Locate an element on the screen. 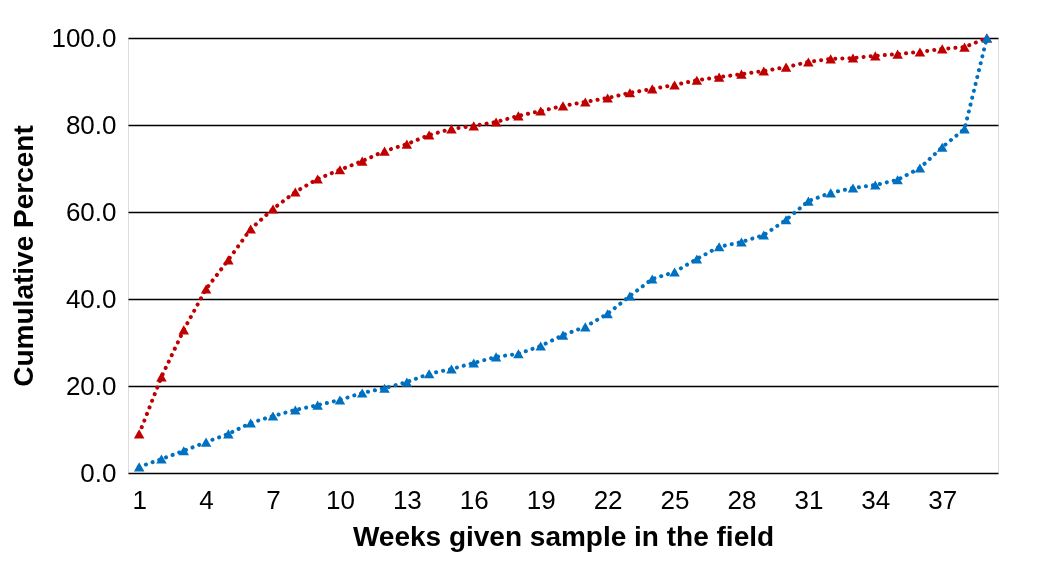 This screenshot has height=583, width=1047. x-tick-label: 34 is located at coordinates (876, 499).